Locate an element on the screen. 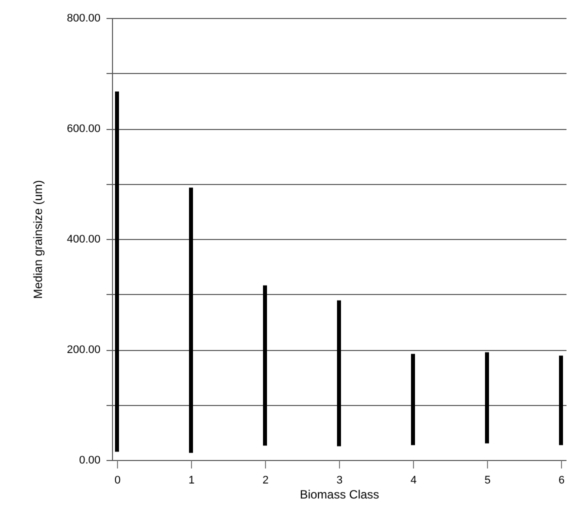 The width and height of the screenshot is (568, 516). y-tick-label: 0.00 is located at coordinates (89, 460).